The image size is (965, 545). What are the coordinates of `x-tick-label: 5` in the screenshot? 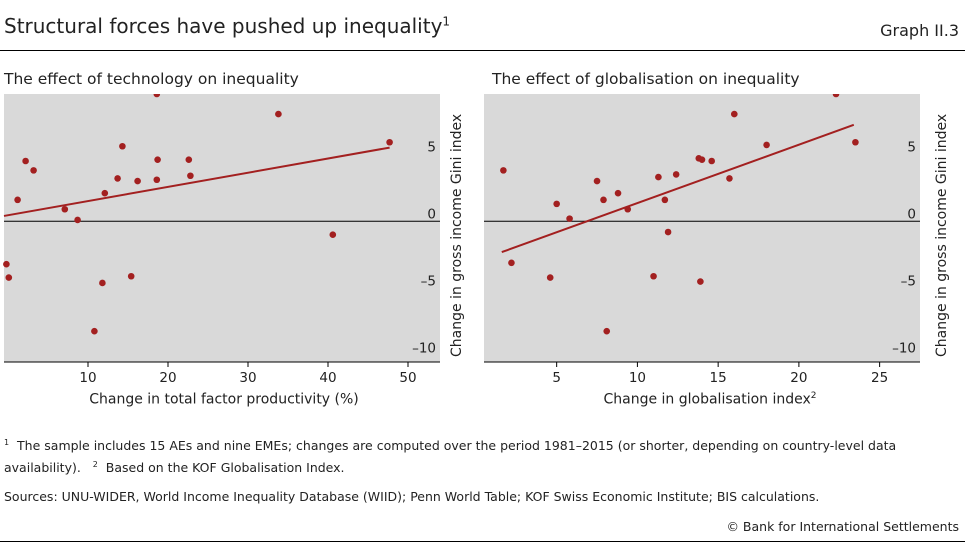 It's located at (556, 377).